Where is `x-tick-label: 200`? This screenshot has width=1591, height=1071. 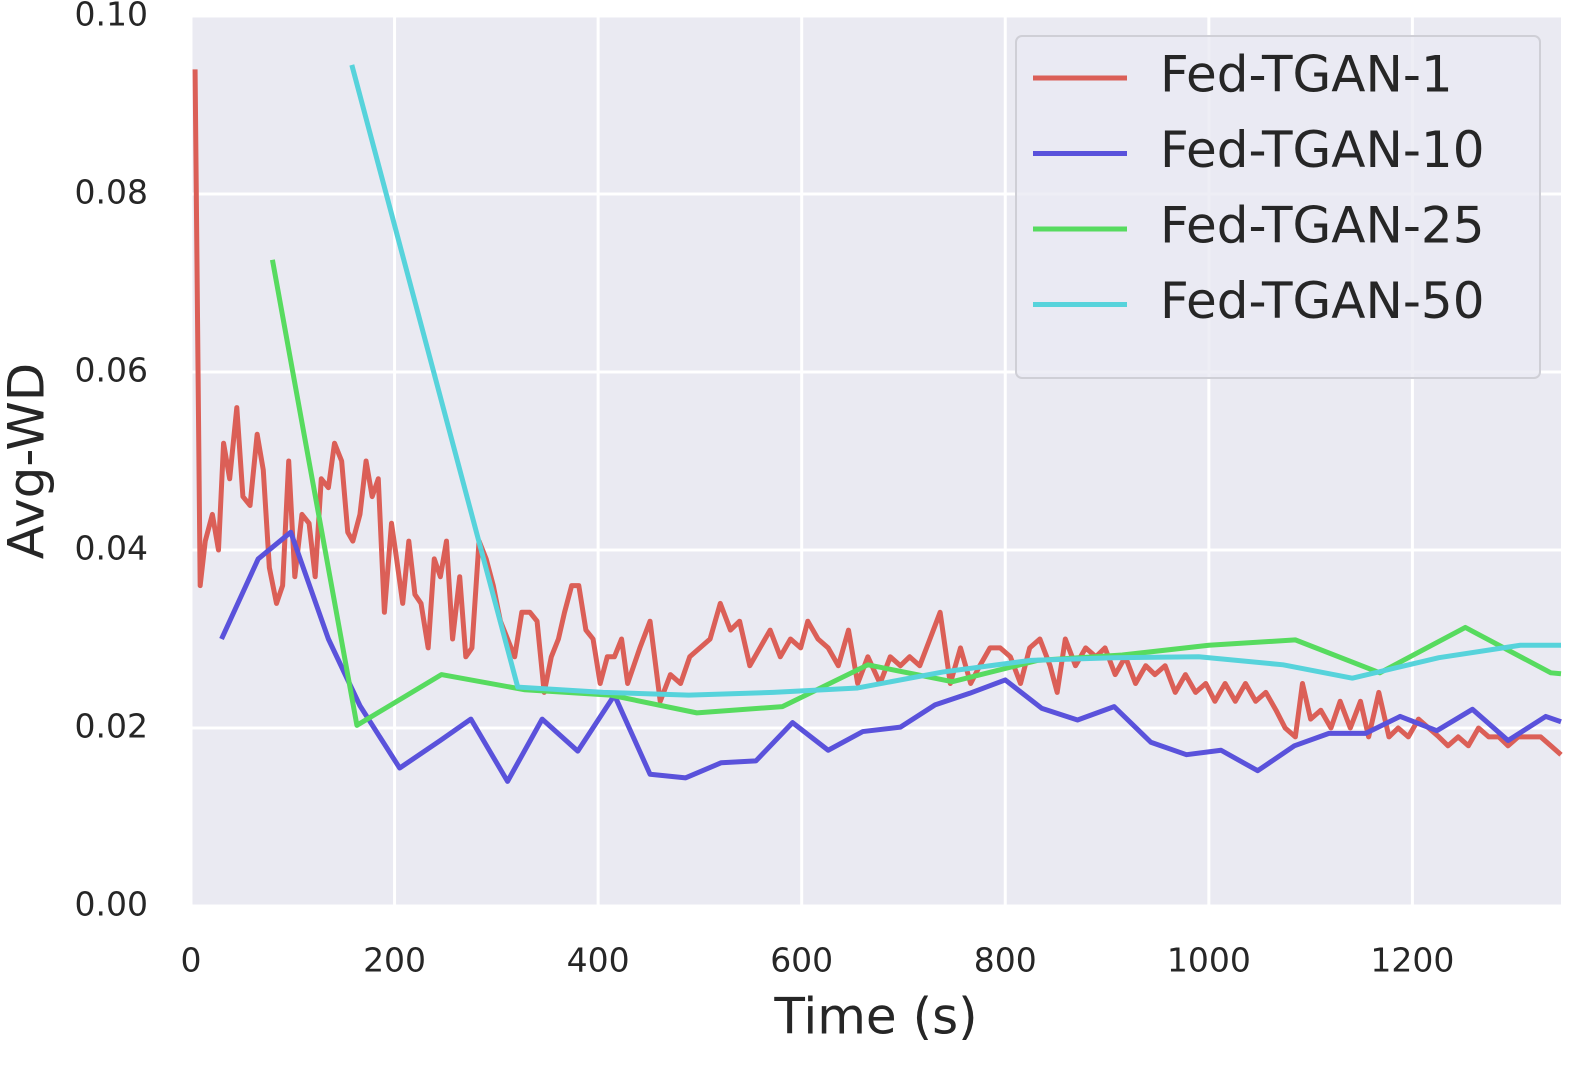
x-tick-label: 200 is located at coordinates (394, 960).